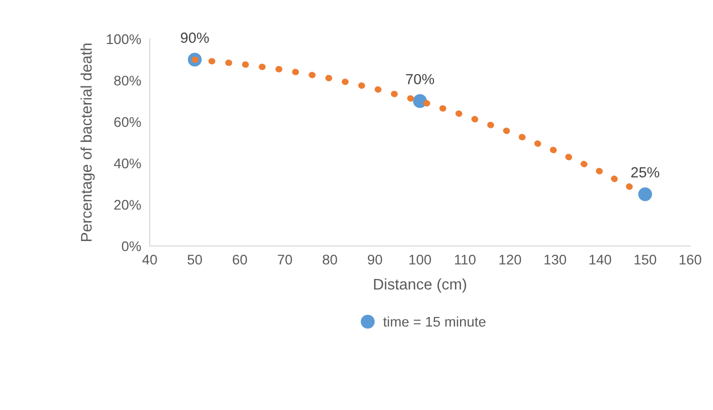  What do you see at coordinates (465, 259) in the screenshot?
I see `x-tick-label: 110` at bounding box center [465, 259].